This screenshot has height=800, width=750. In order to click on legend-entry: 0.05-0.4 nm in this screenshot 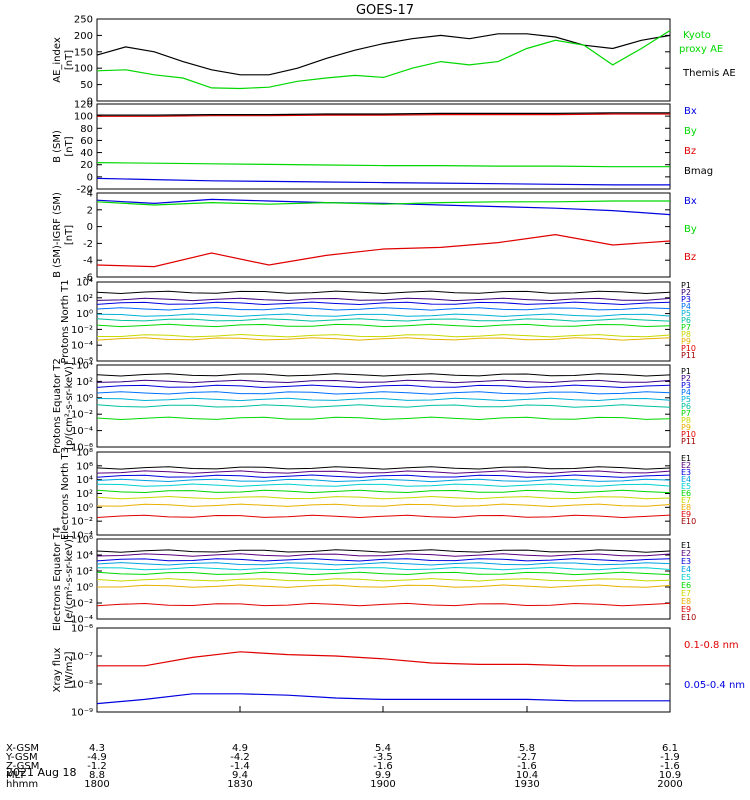, I will do `click(714, 685)`.